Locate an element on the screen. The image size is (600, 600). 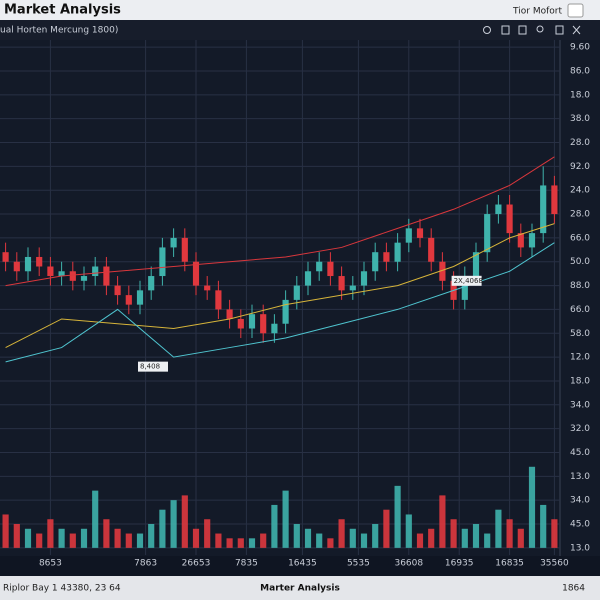
y-tick-label: 28.0 is located at coordinates (580, 215).